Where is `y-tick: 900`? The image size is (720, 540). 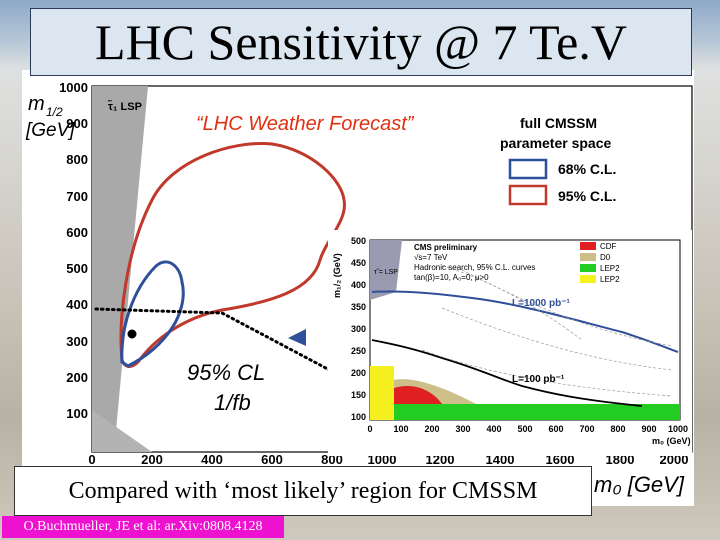
y-tick: 900 is located at coordinates (77, 123).